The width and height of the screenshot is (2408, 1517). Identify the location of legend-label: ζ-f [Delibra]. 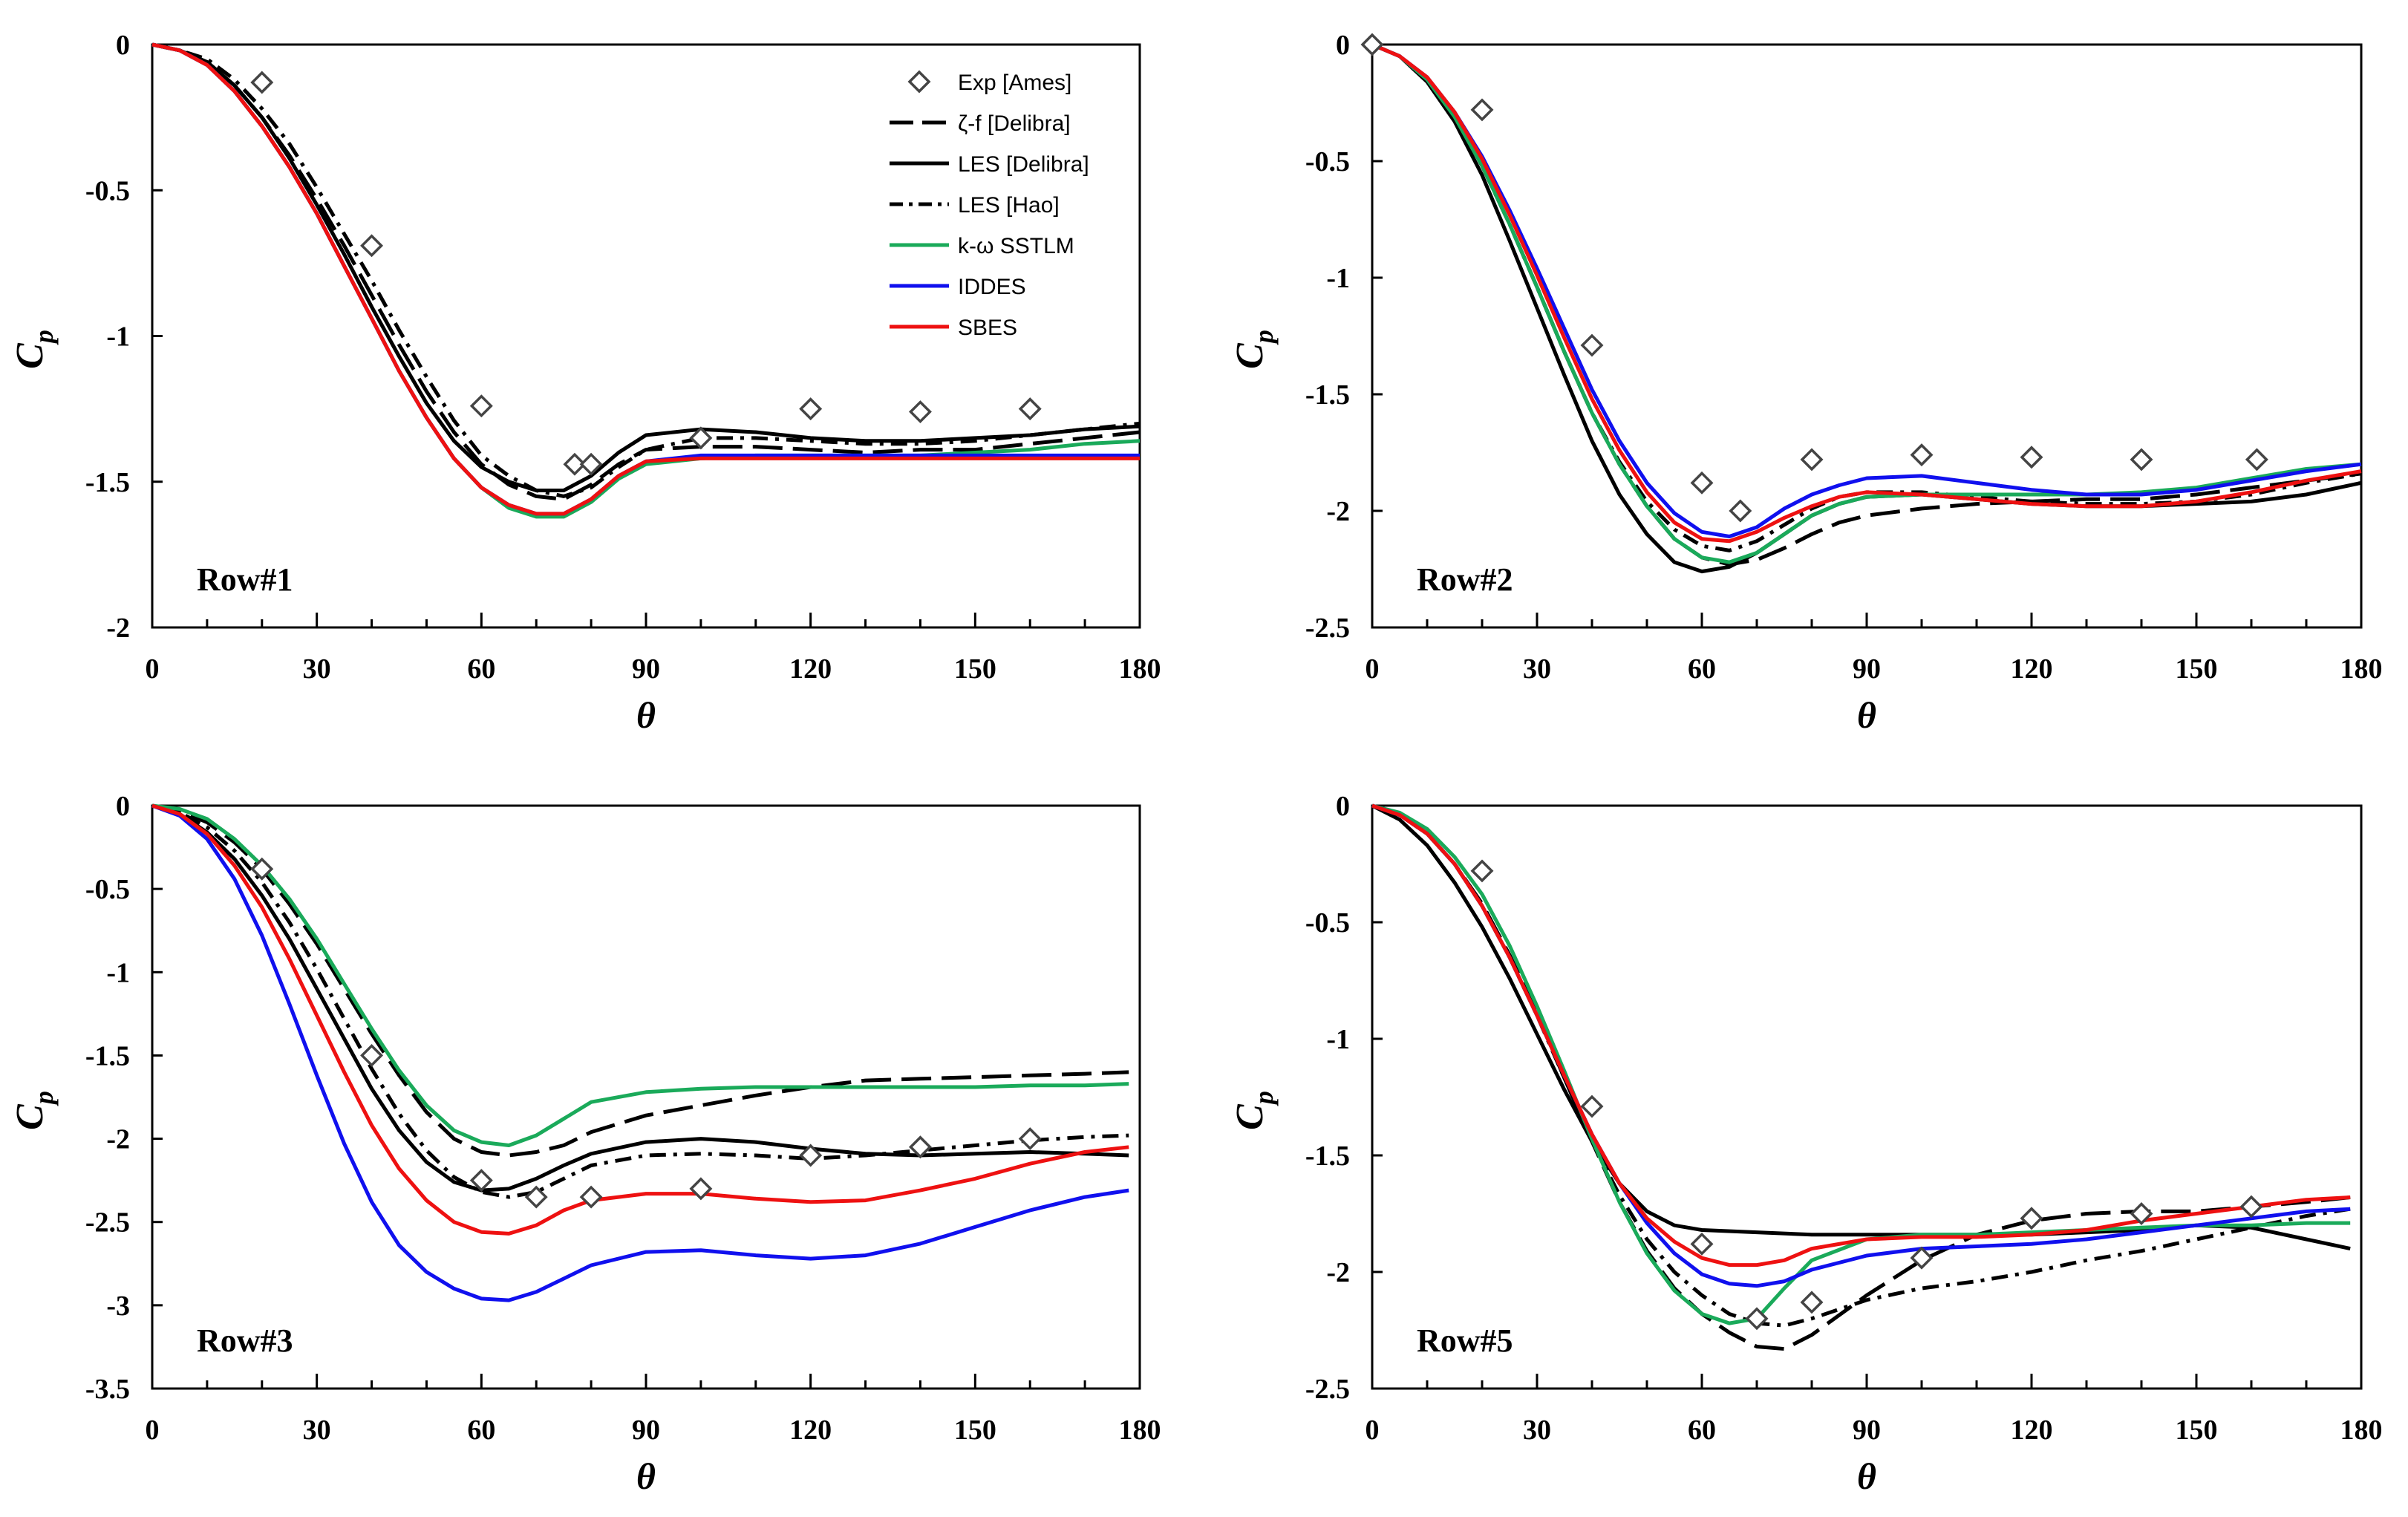
(1014, 123).